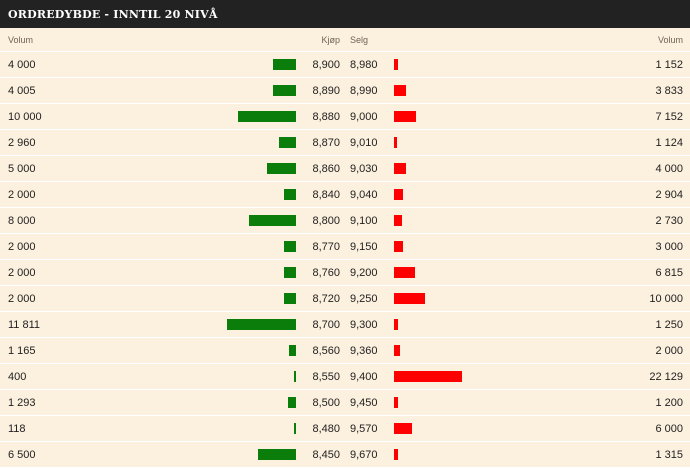 This screenshot has width=690, height=468. I want to click on buy-volume: 2 960, so click(22, 142).